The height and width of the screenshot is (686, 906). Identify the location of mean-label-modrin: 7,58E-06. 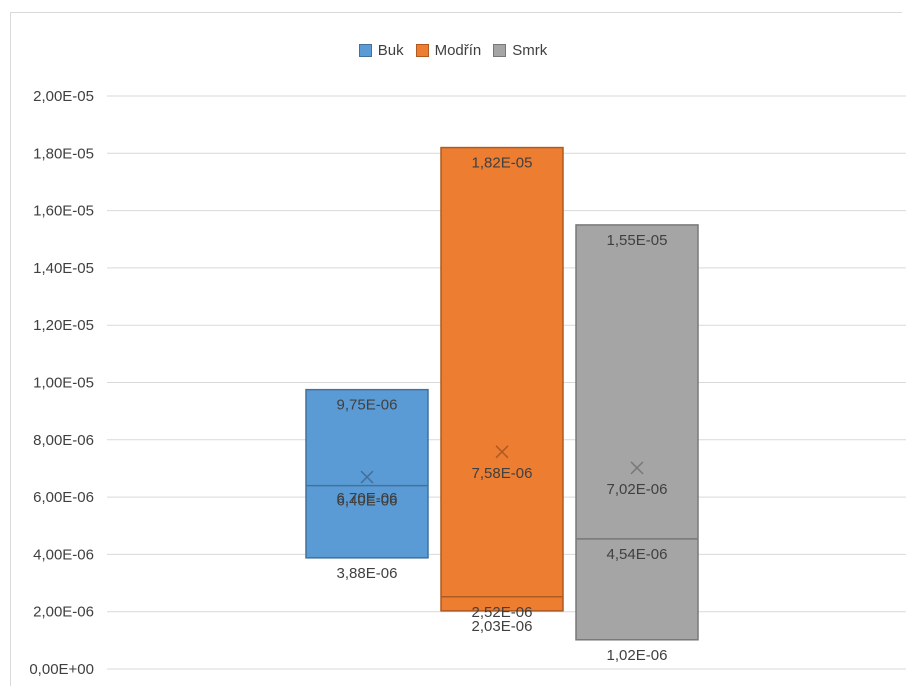
(502, 473).